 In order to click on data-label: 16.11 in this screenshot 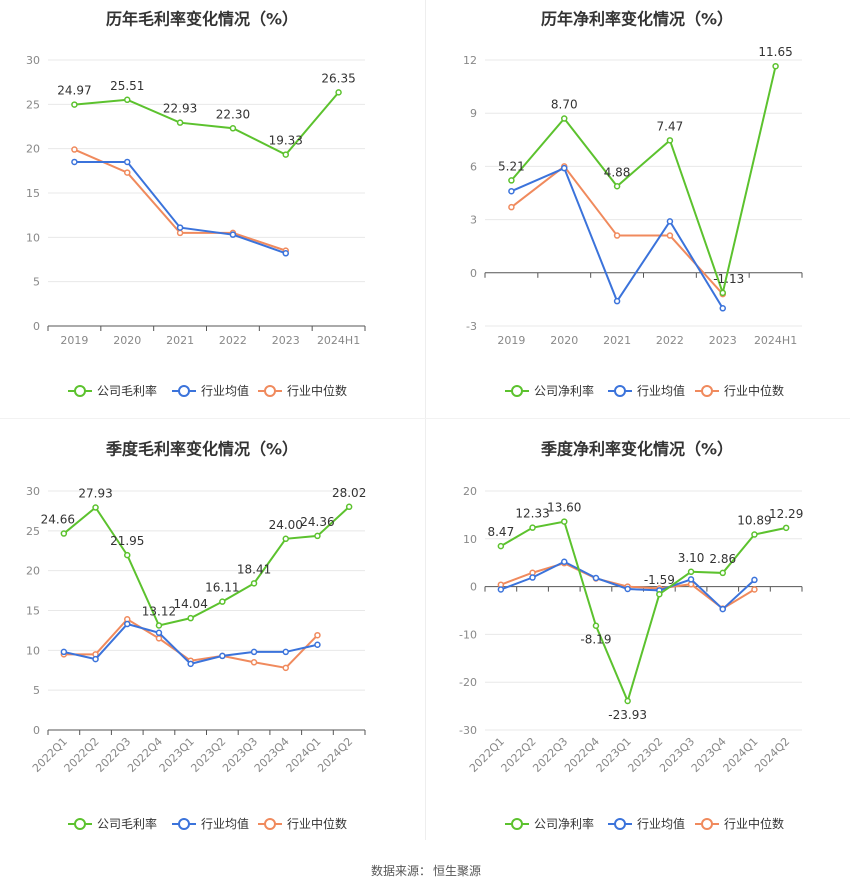, I will do `click(222, 588)`.